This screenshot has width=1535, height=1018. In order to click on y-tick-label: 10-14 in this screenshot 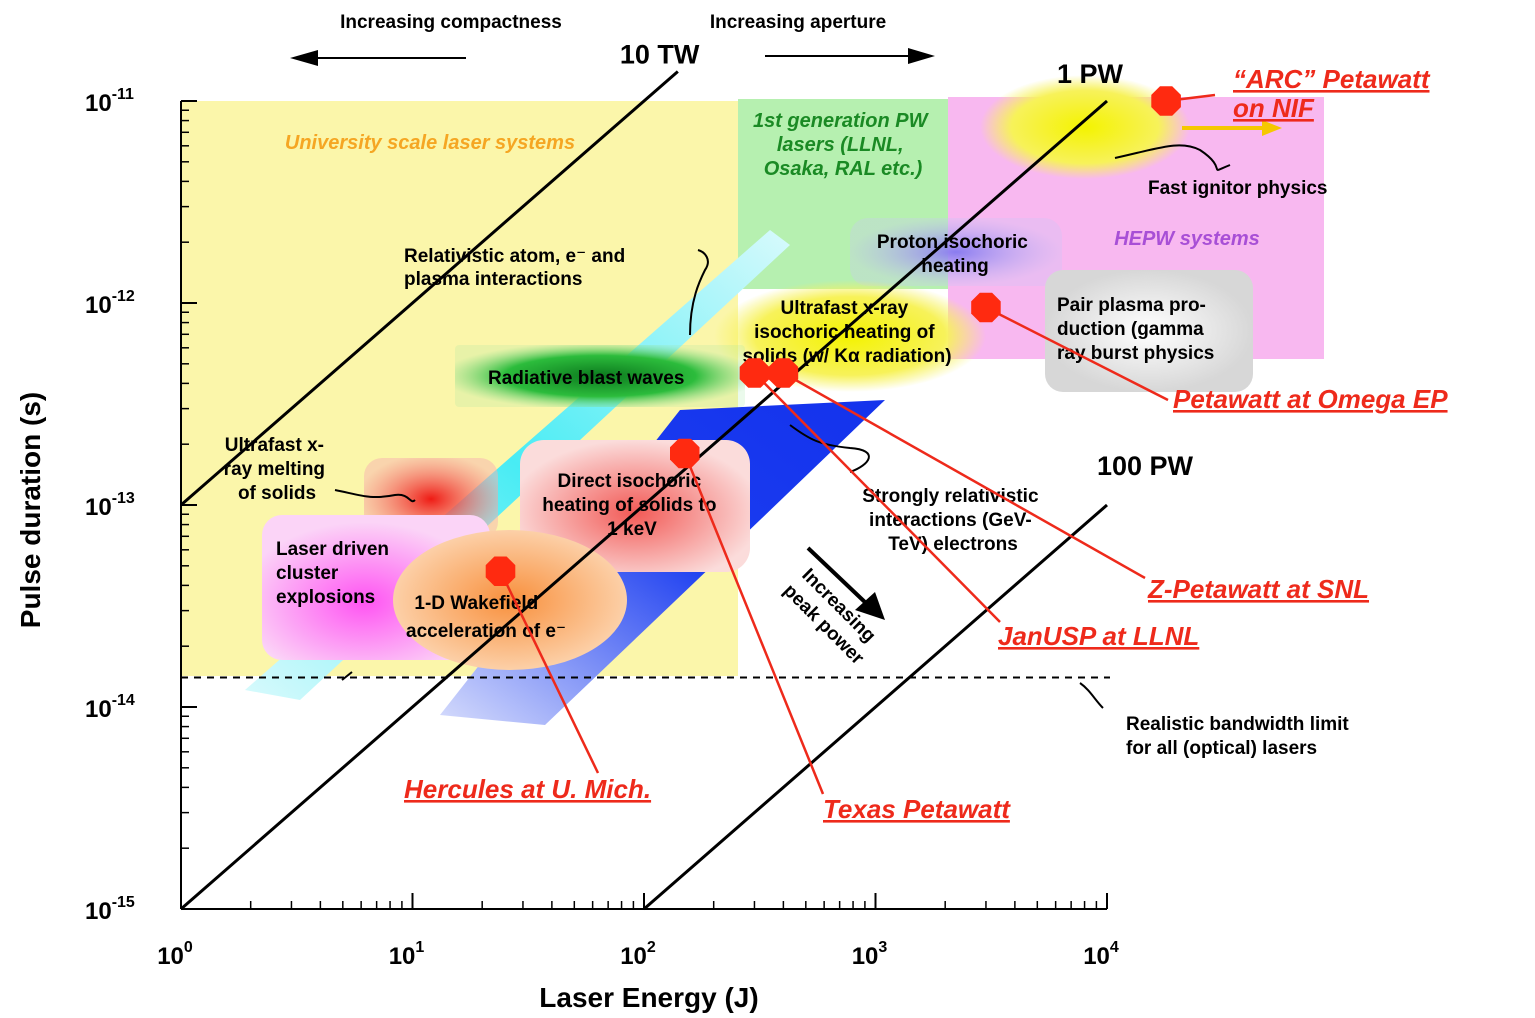, I will do `click(110, 707)`.